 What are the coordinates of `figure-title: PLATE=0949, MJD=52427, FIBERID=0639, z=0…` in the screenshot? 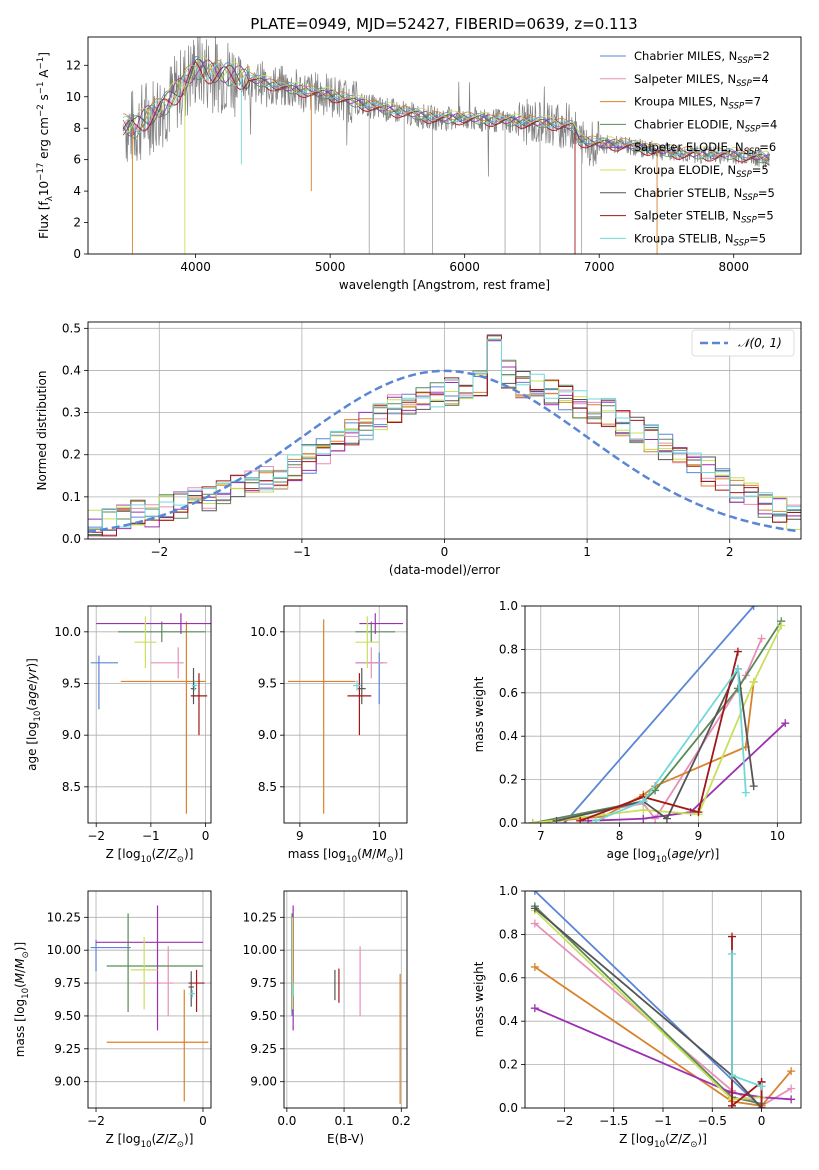 It's located at (443, 24).